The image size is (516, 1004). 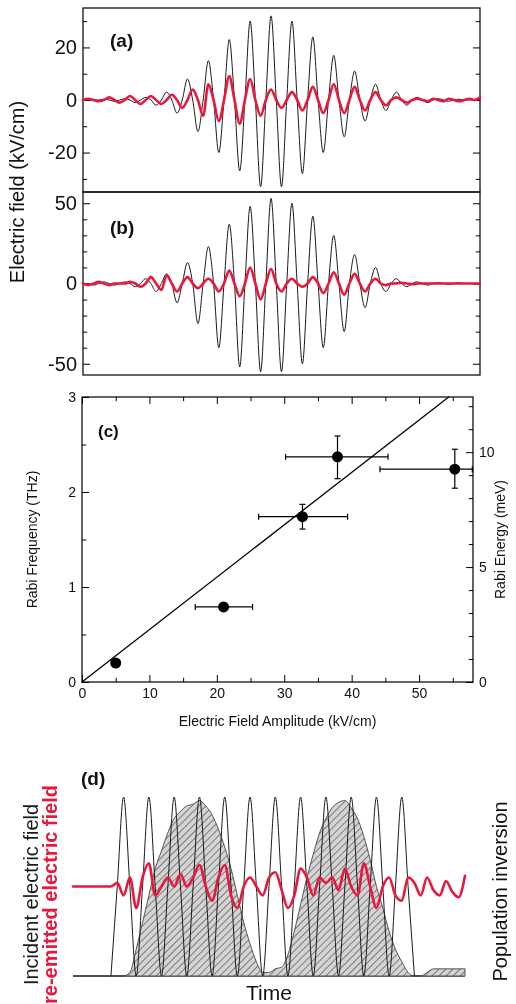 What do you see at coordinates (93, 778) in the screenshot?
I see `text: (d)` at bounding box center [93, 778].